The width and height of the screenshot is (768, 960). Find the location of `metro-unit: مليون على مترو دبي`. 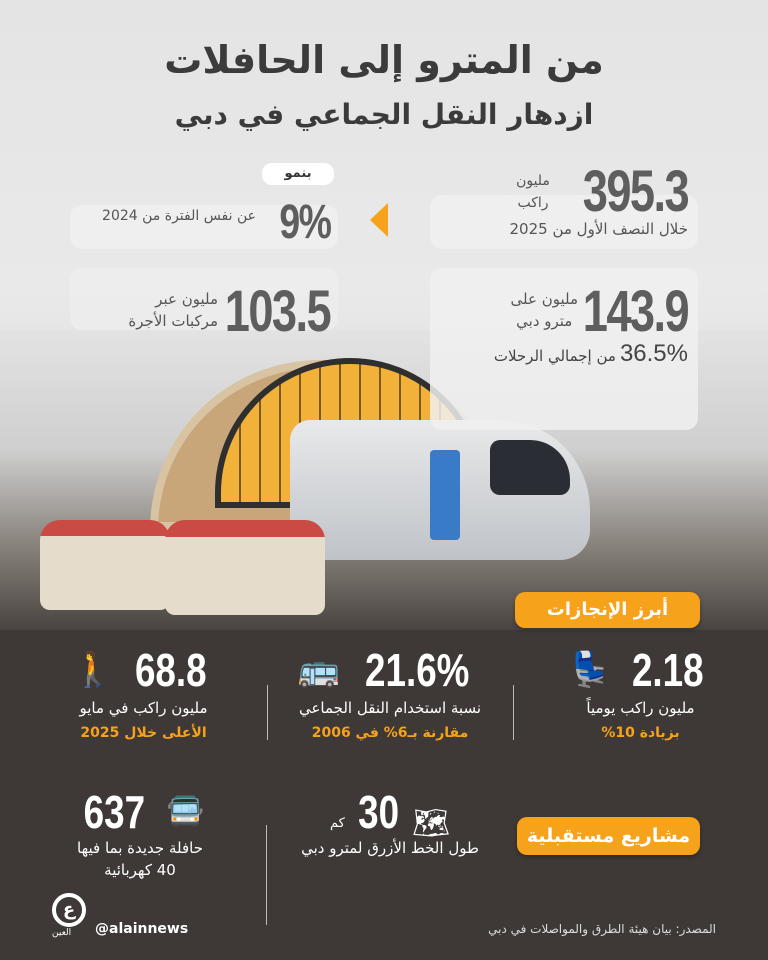

metro-unit: مليون على مترو دبي is located at coordinates (544, 310).